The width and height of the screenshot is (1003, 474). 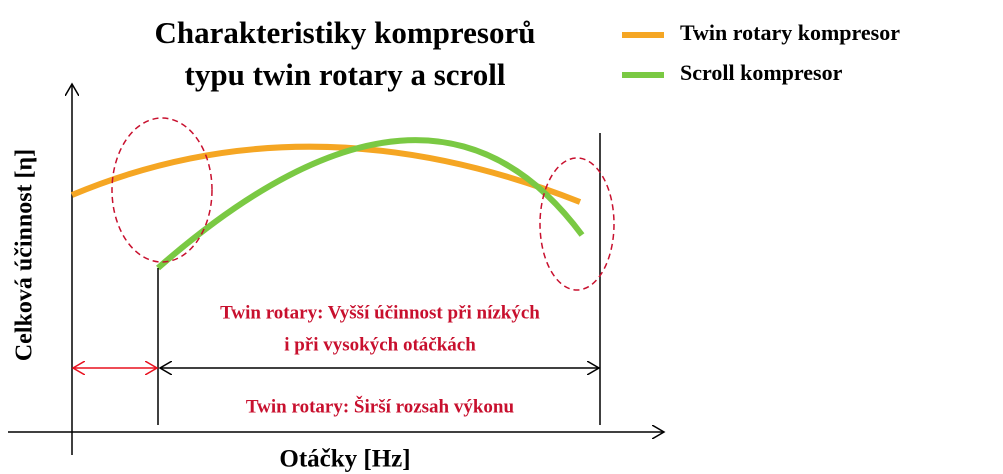 I want to click on scroll-curve, so click(x=370, y=204).